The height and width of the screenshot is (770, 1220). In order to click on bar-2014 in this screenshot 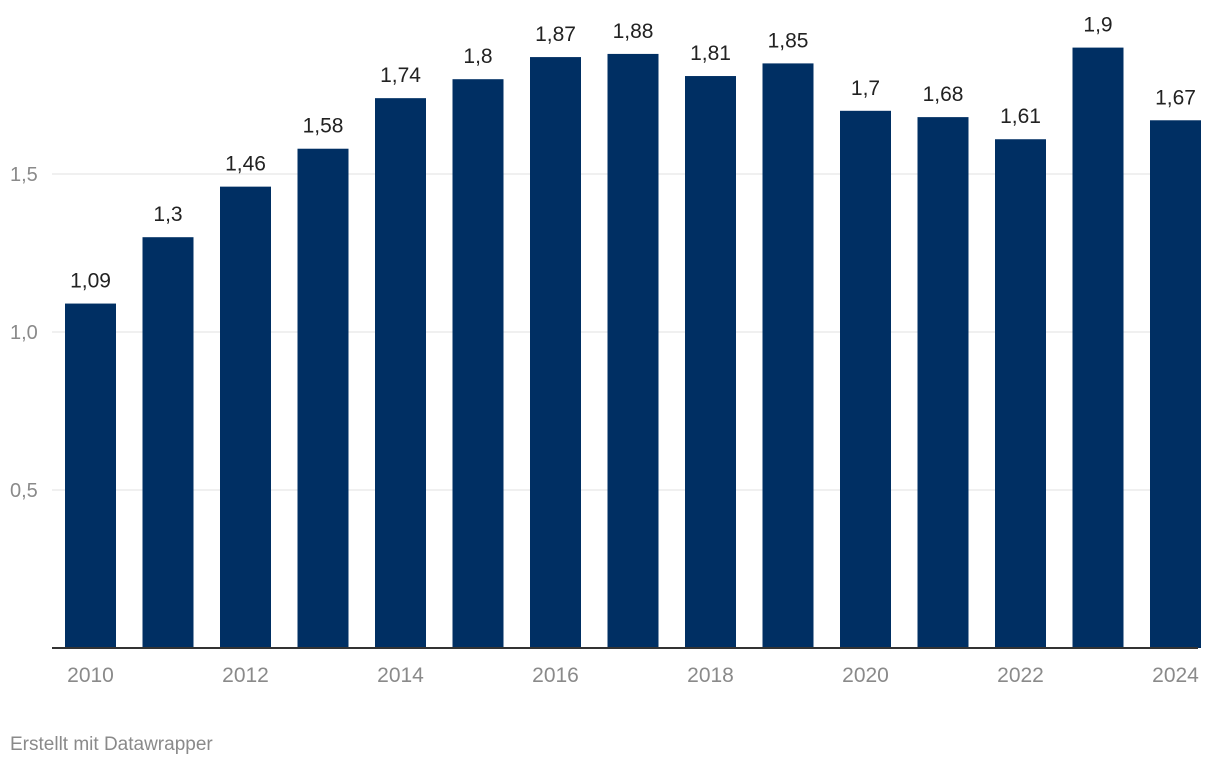, I will do `click(400, 373)`.